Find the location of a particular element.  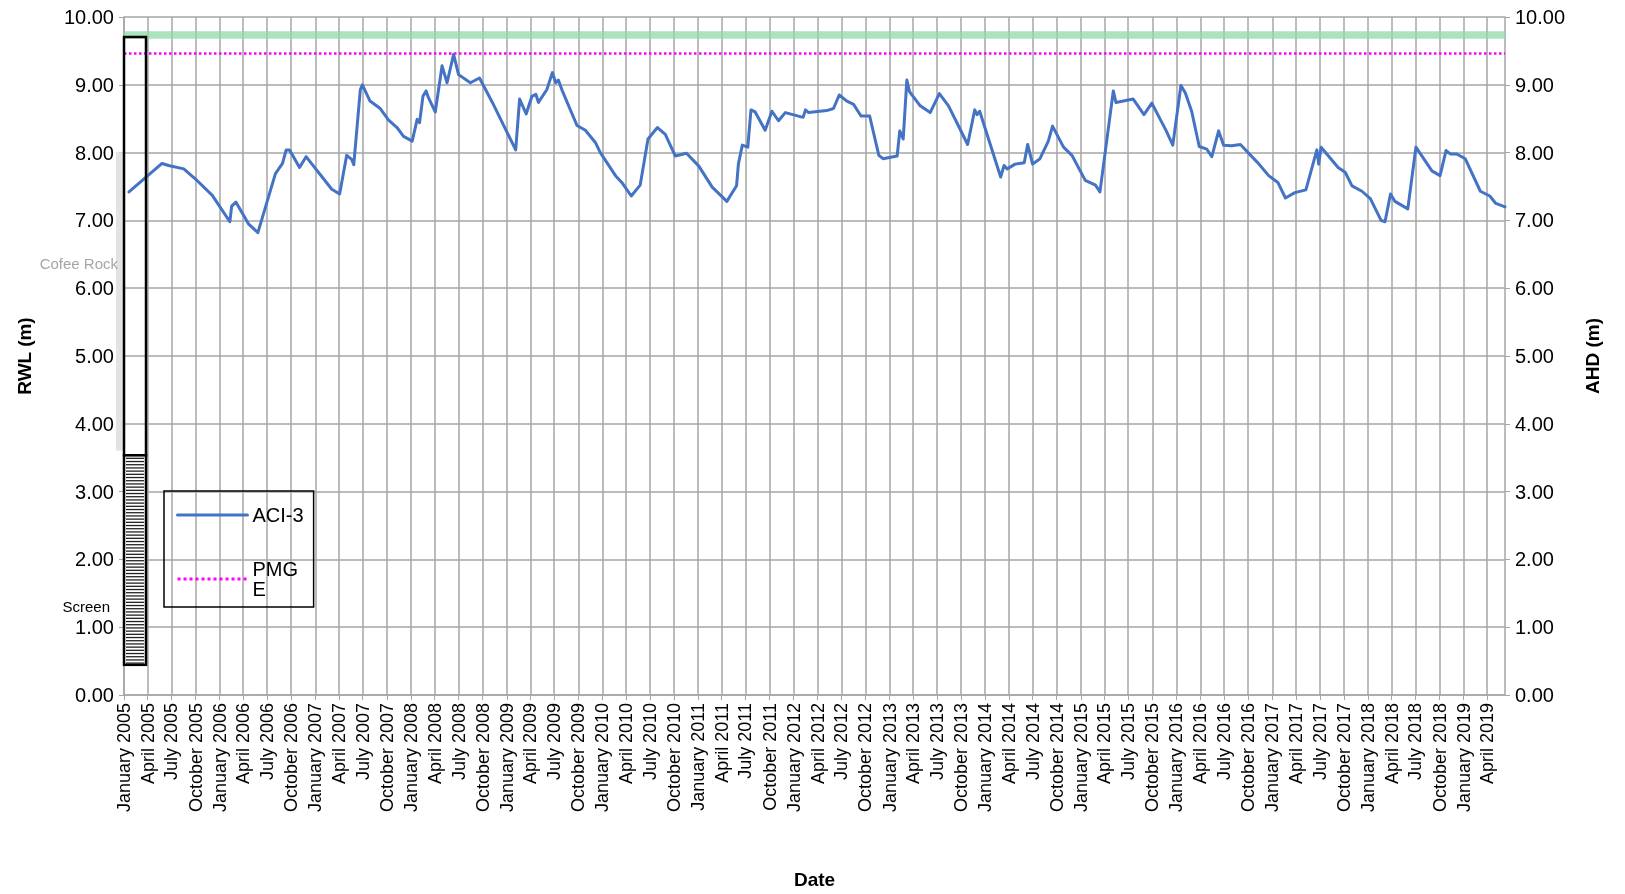

x-tick-label: January 2016 is located at coordinates (1176, 758).